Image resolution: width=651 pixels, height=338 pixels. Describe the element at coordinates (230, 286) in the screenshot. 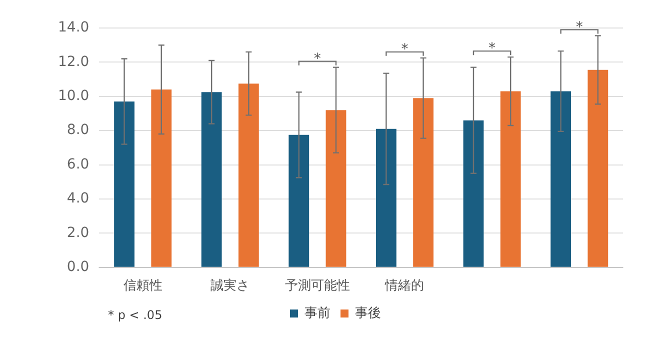

I see `x-tick-label: 誠実さ` at that location.